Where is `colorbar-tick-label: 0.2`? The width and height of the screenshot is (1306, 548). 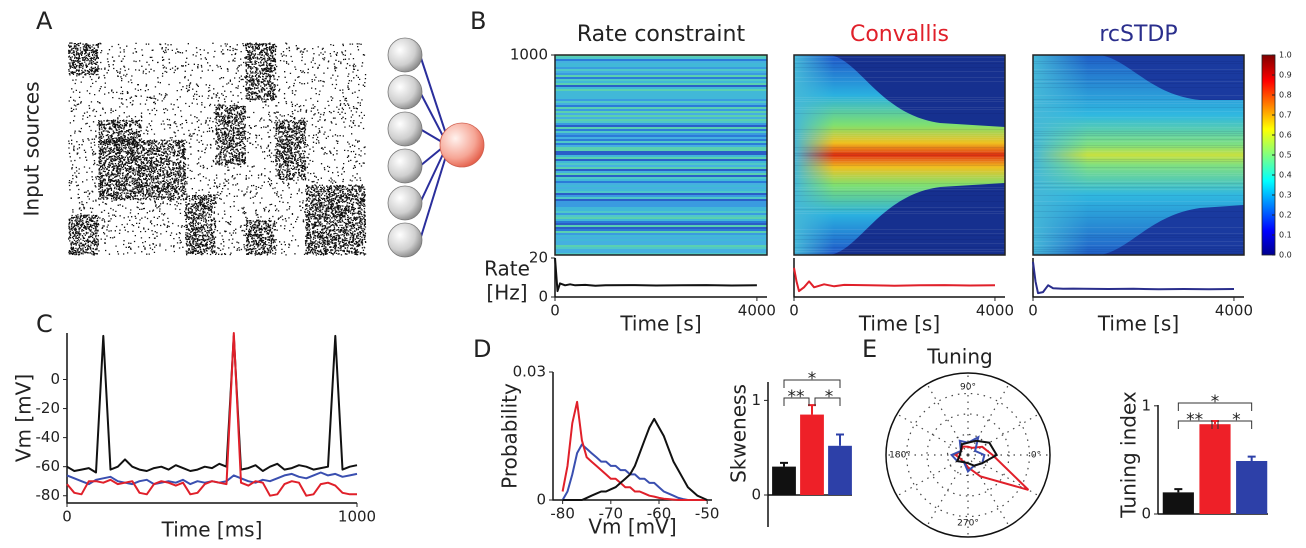 colorbar-tick-label: 0.2 is located at coordinates (1285, 215).